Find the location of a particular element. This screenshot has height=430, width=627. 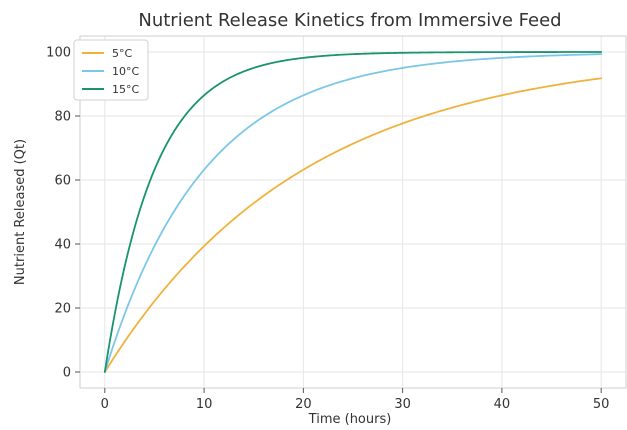

legend: 5°C 10°C 15°C is located at coordinates (111, 70).